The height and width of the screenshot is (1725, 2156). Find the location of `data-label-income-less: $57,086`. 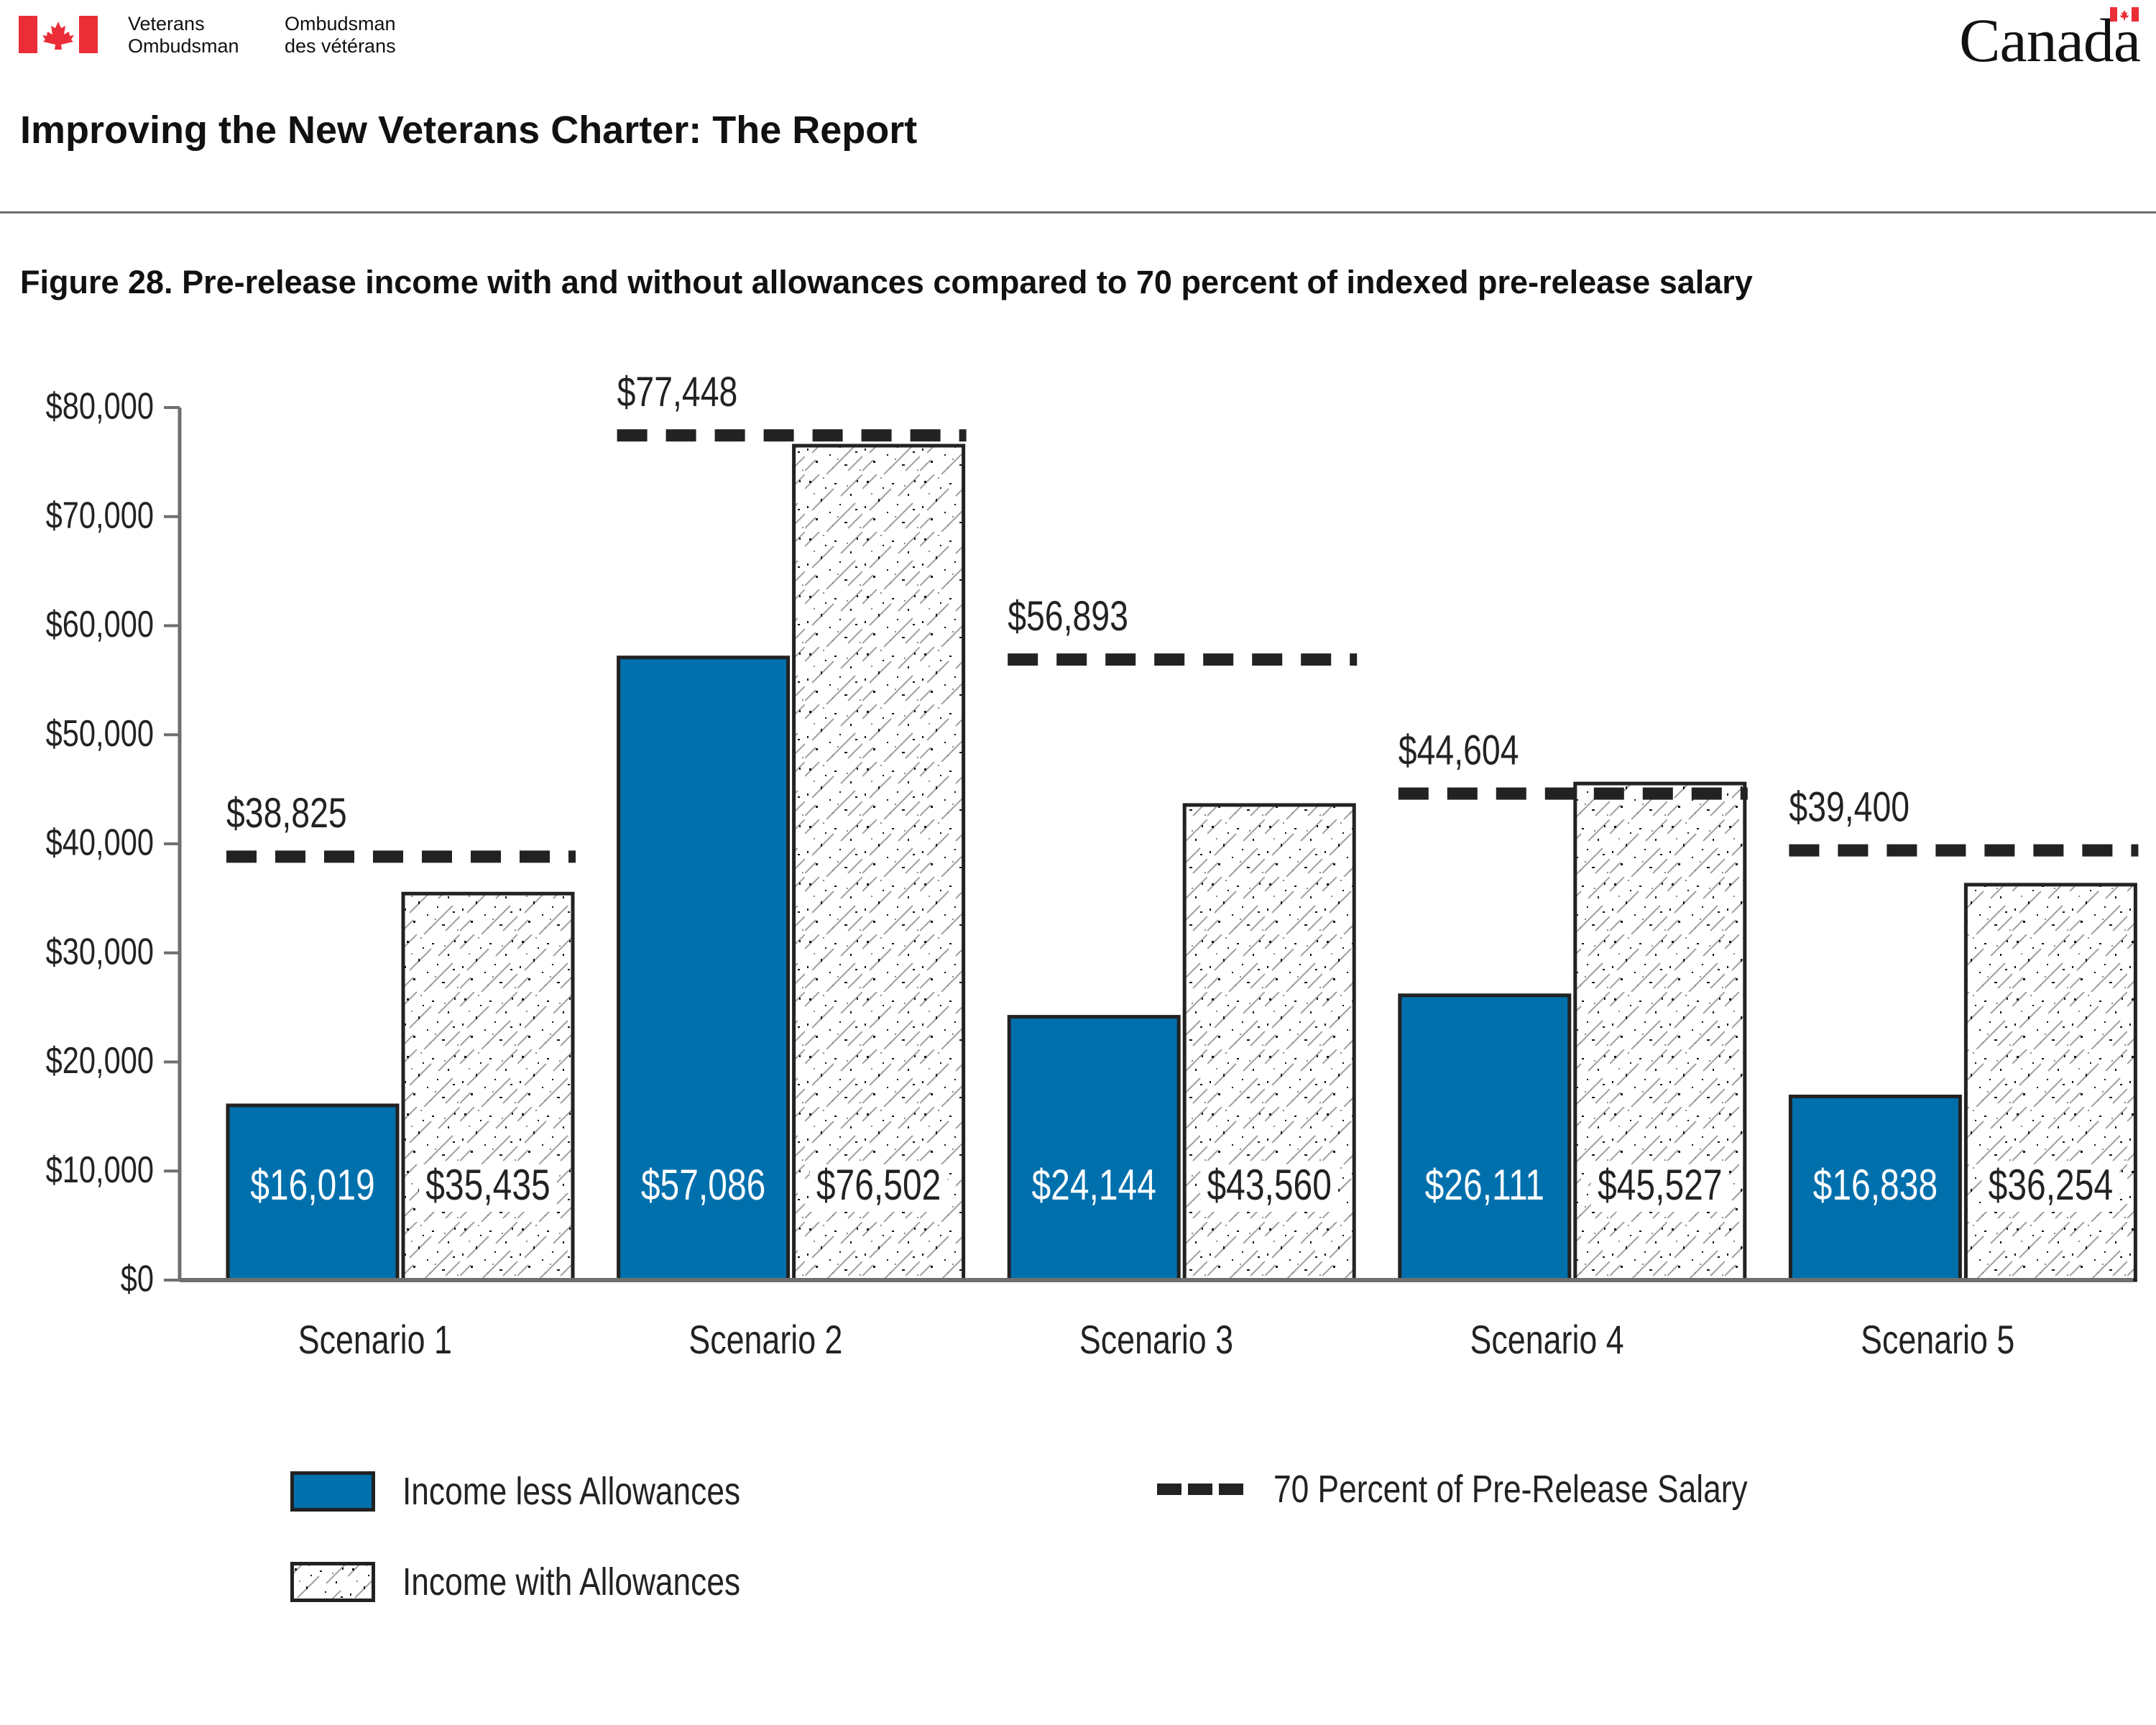

data-label-income-less: $57,086 is located at coordinates (703, 1185).